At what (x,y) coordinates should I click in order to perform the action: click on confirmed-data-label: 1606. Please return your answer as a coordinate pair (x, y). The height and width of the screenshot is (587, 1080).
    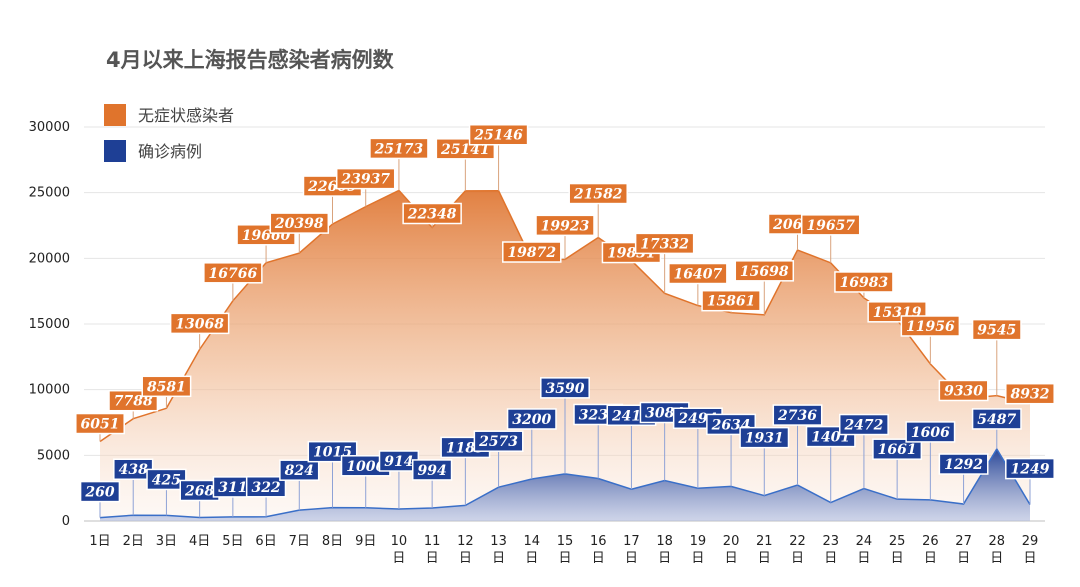
    Looking at the image, I should click on (930, 433).